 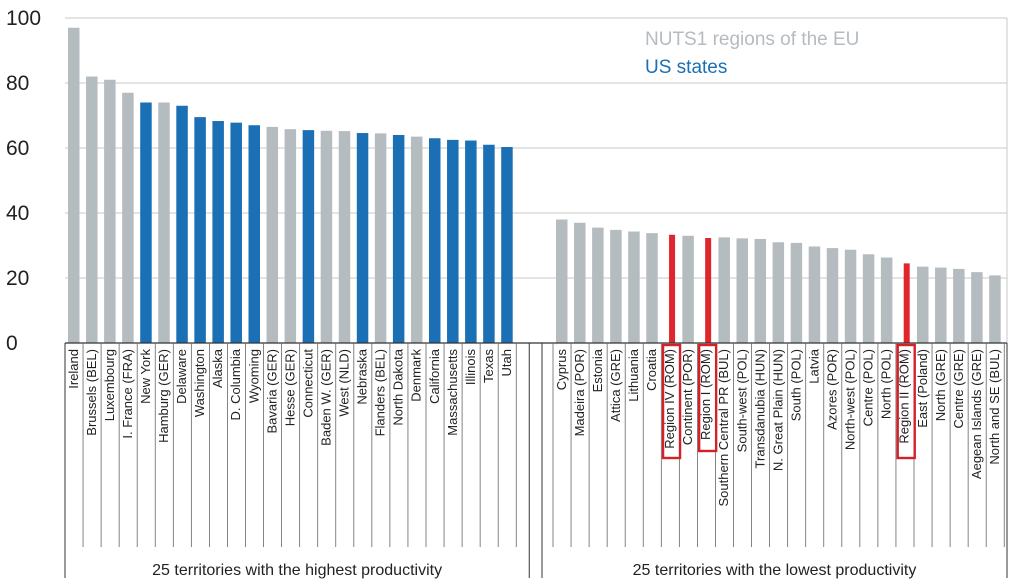 What do you see at coordinates (687, 397) in the screenshot?
I see `x-tick-label: Continent (POR)` at bounding box center [687, 397].